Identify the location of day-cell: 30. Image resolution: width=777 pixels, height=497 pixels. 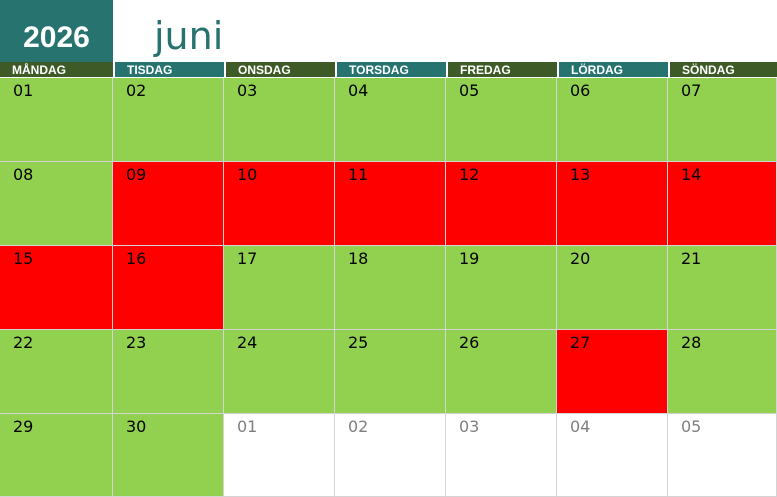
(168, 455).